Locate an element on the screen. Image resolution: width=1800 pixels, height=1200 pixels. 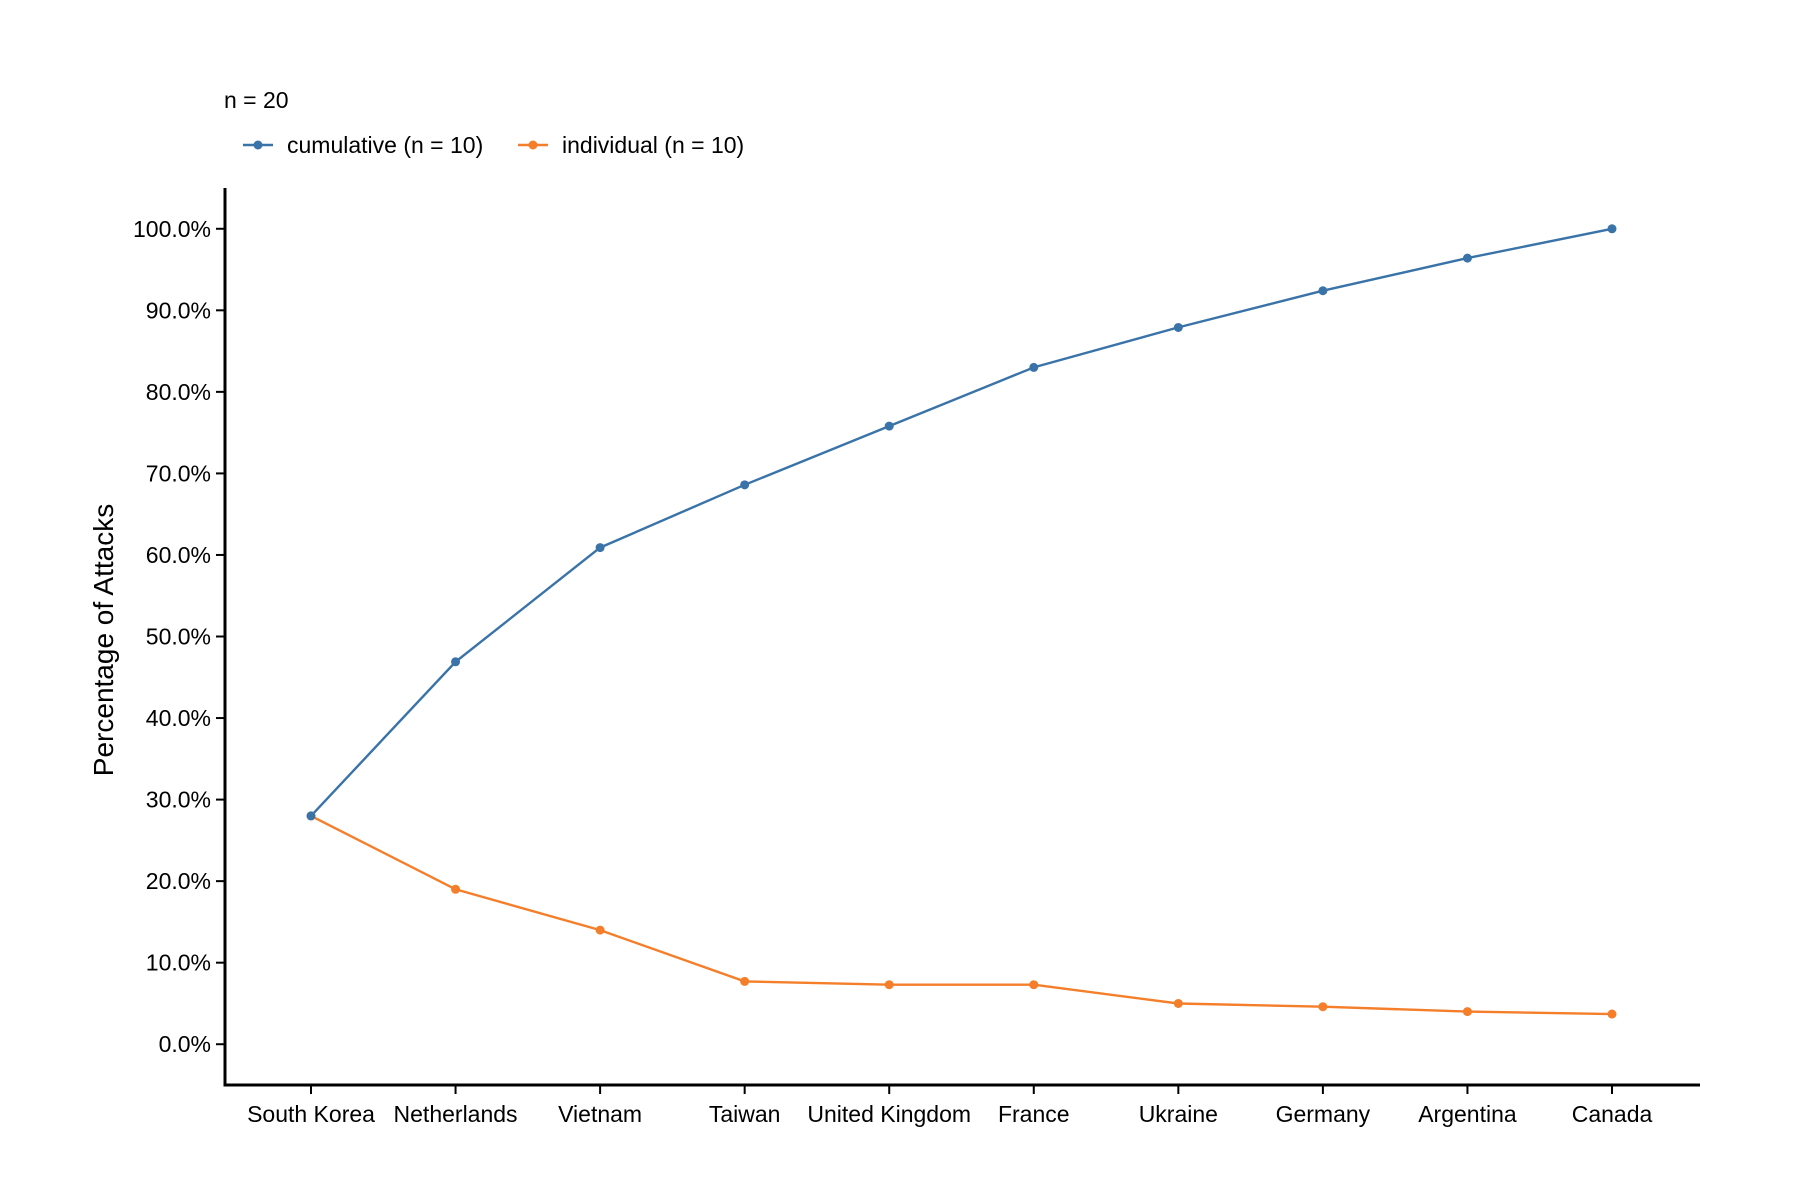
y-tick-label: 90.0% is located at coordinates (178, 310).